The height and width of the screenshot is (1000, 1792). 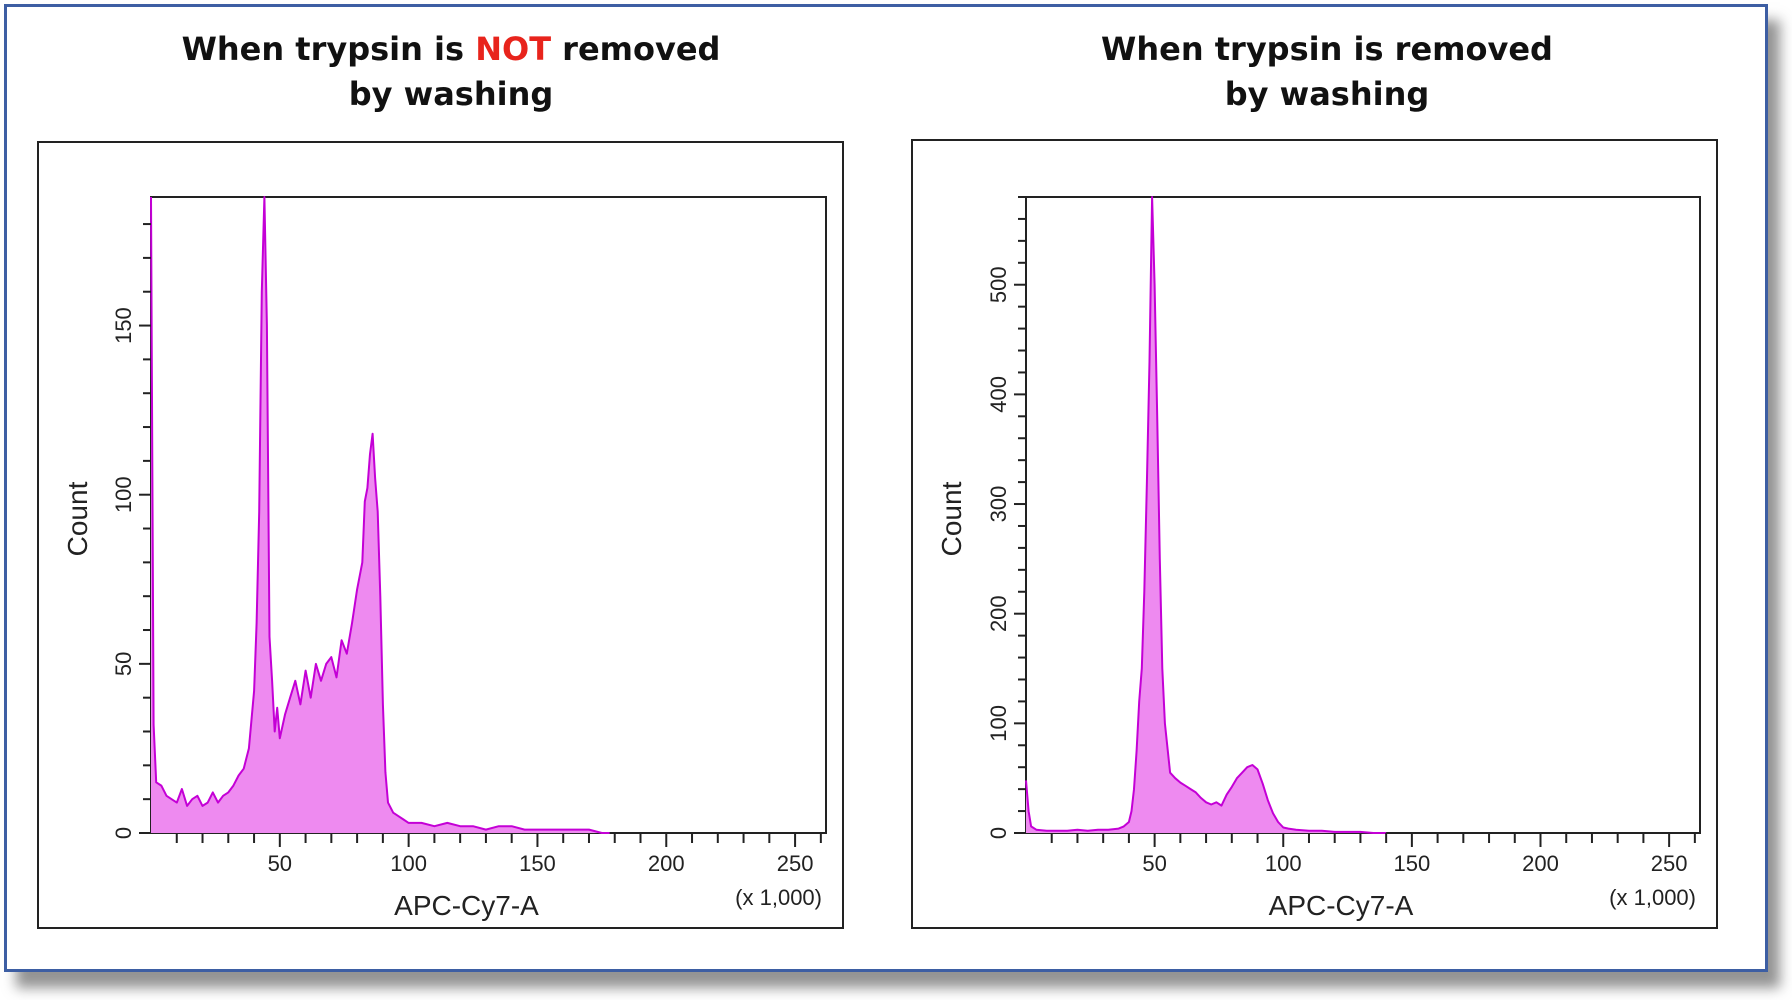 What do you see at coordinates (1327, 72) in the screenshot?
I see `panel-title-right: When trypsin is removed by washing` at bounding box center [1327, 72].